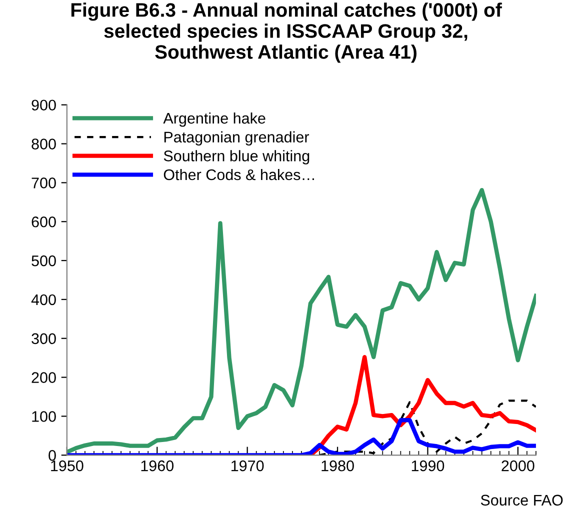 The width and height of the screenshot is (572, 519). I want to click on source-note: Source FAO, so click(521, 500).